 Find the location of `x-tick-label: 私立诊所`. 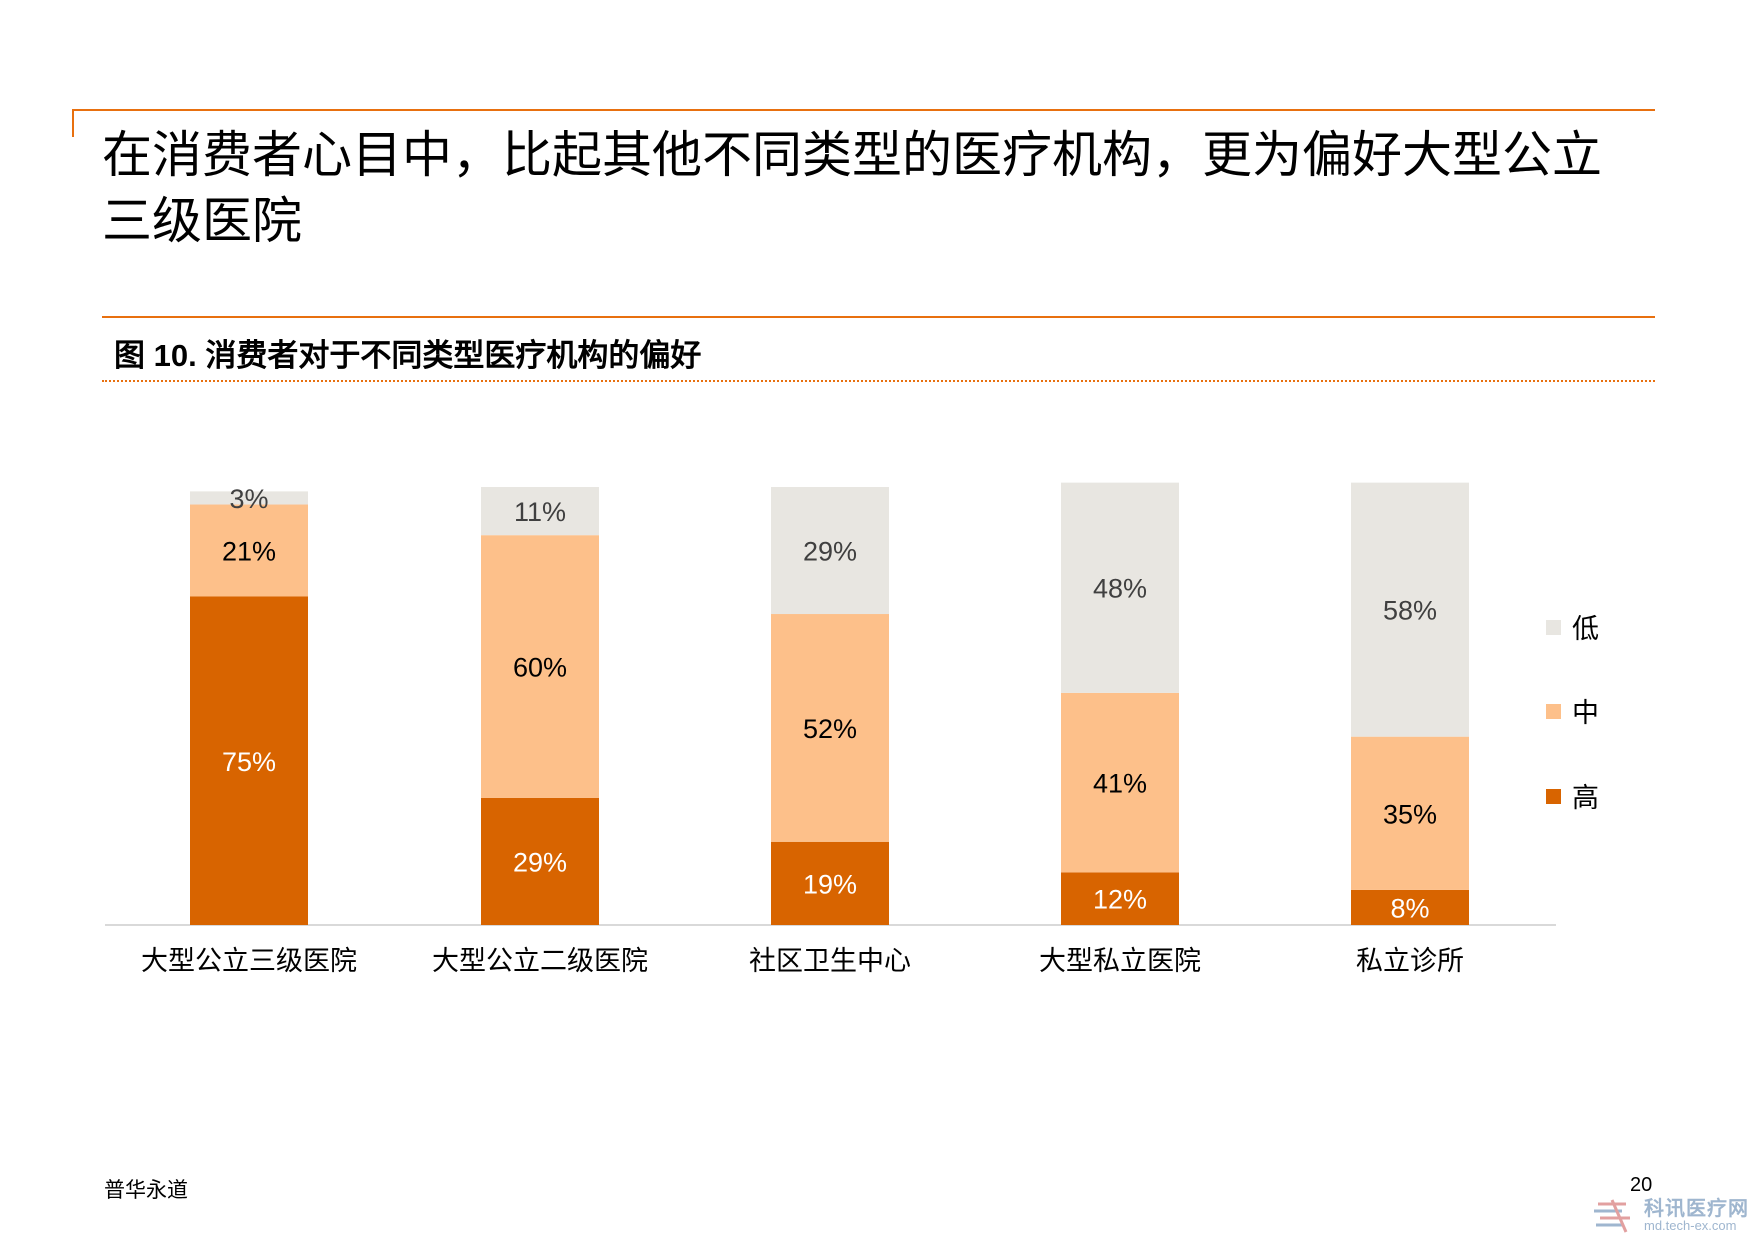

x-tick-label: 私立诊所 is located at coordinates (1410, 961).